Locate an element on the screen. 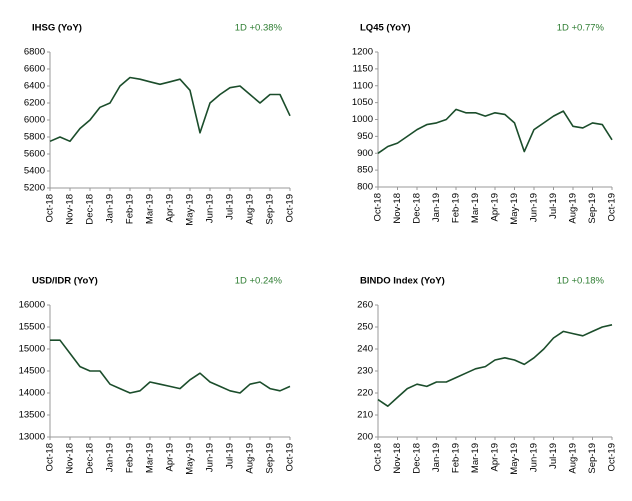 The image size is (632, 501). change-note: 1D +0.24% is located at coordinates (259, 281).